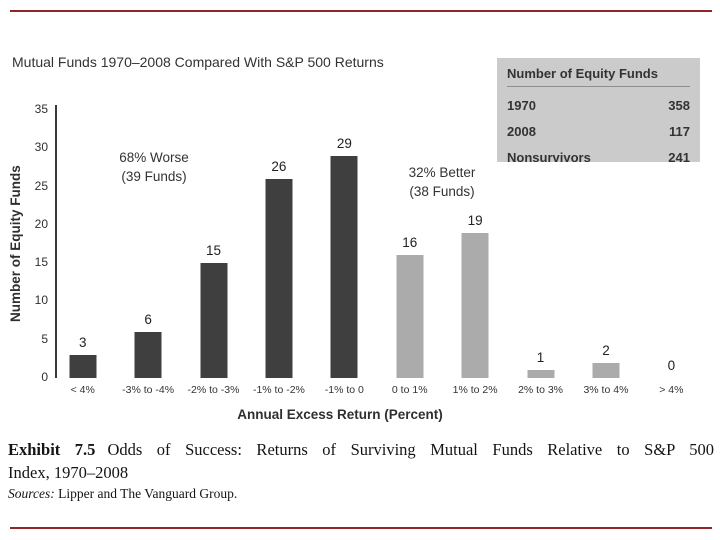  What do you see at coordinates (361, 494) in the screenshot?
I see `caption-sources: Sources: Lipper and The Vanguard Group.` at bounding box center [361, 494].